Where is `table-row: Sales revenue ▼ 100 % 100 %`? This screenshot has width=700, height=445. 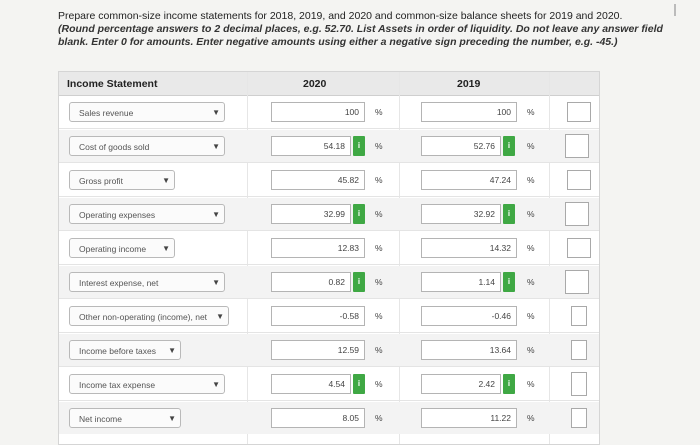
table-row: Sales revenue ▼ 100 % 100 % is located at coordinates (329, 112).